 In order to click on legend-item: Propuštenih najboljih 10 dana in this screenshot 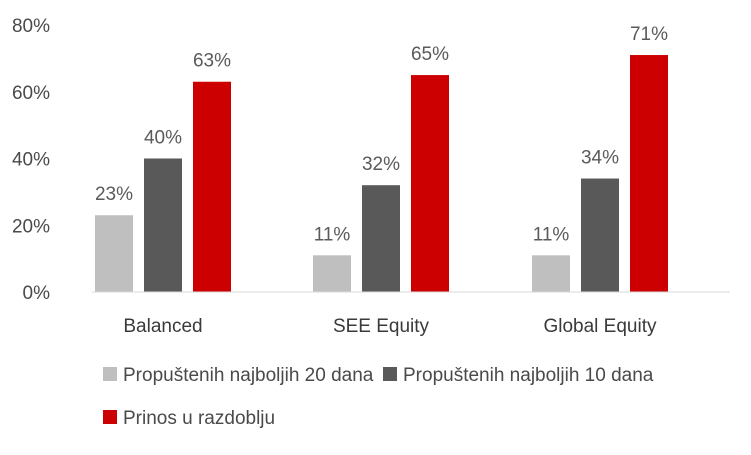, I will do `click(518, 375)`.